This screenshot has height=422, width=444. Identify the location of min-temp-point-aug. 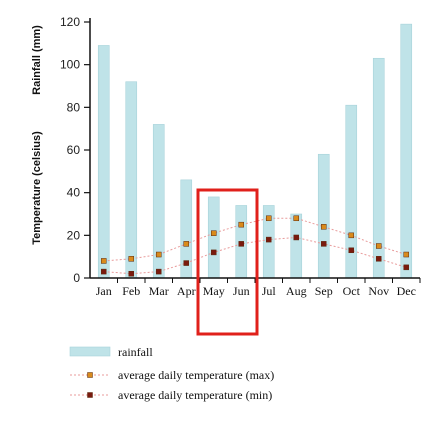
(296, 237).